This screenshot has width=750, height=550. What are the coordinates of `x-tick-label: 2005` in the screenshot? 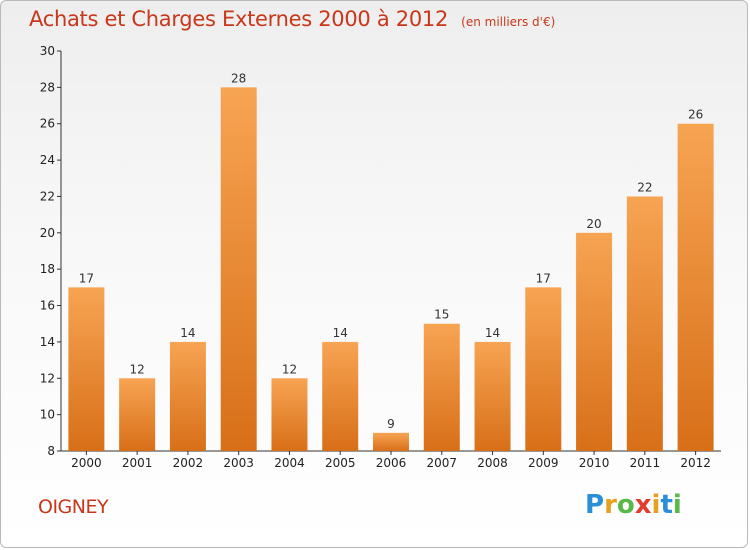 It's located at (340, 463).